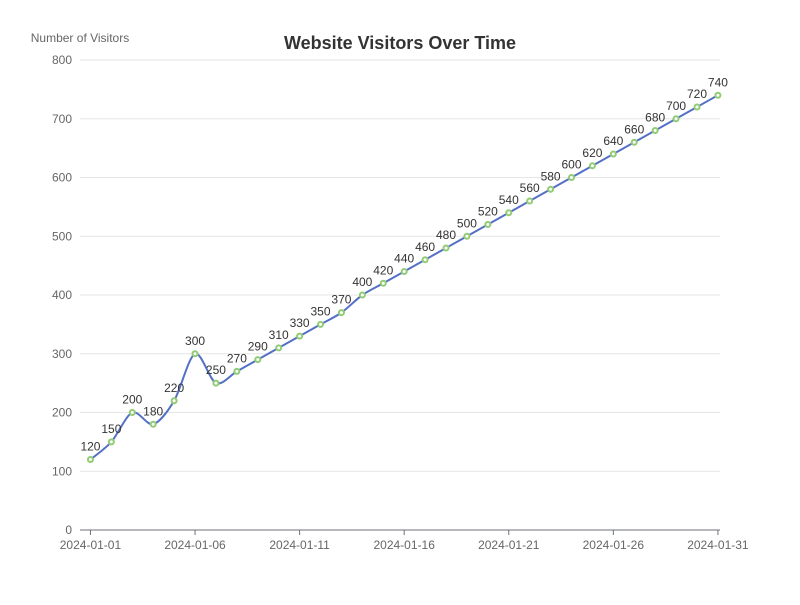 The image size is (800, 605). What do you see at coordinates (299, 545) in the screenshot?
I see `x-tick-label: 2024-01-11` at bounding box center [299, 545].